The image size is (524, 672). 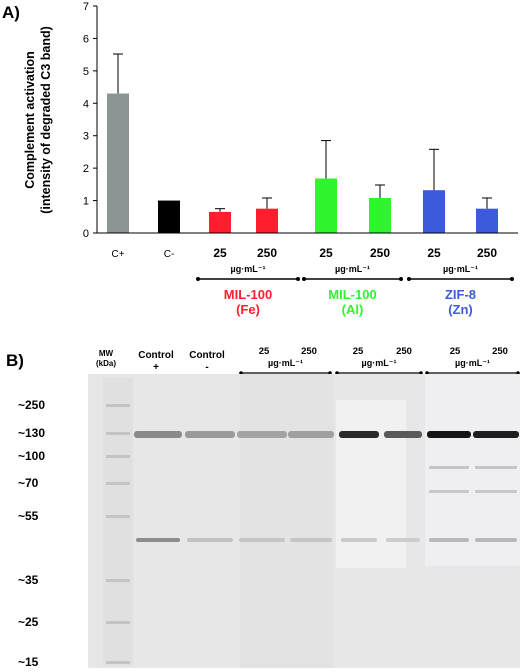 What do you see at coordinates (472, 470) in the screenshot?
I see `gel-region-zn` at bounding box center [472, 470].